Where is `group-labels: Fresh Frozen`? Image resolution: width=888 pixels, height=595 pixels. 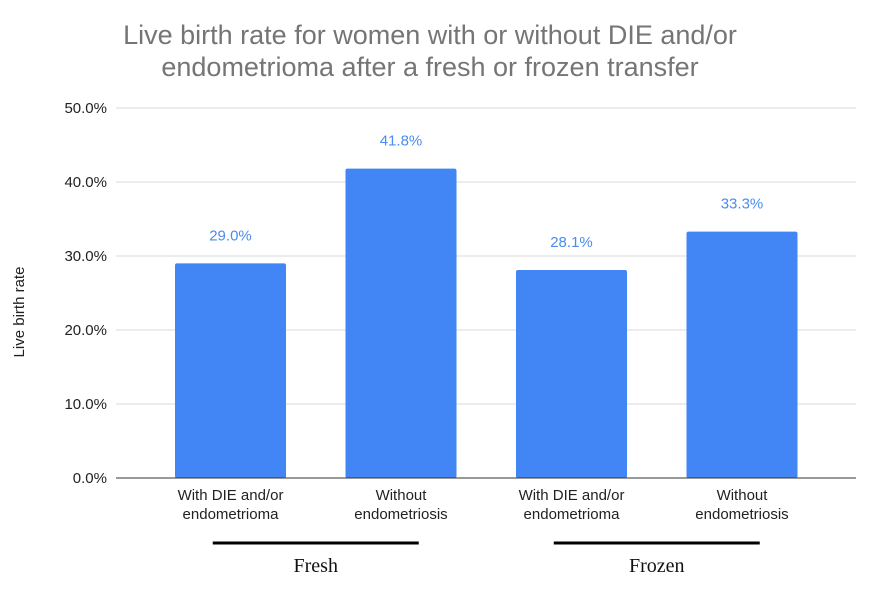 group-labels: Fresh Frozen is located at coordinates (486, 559).